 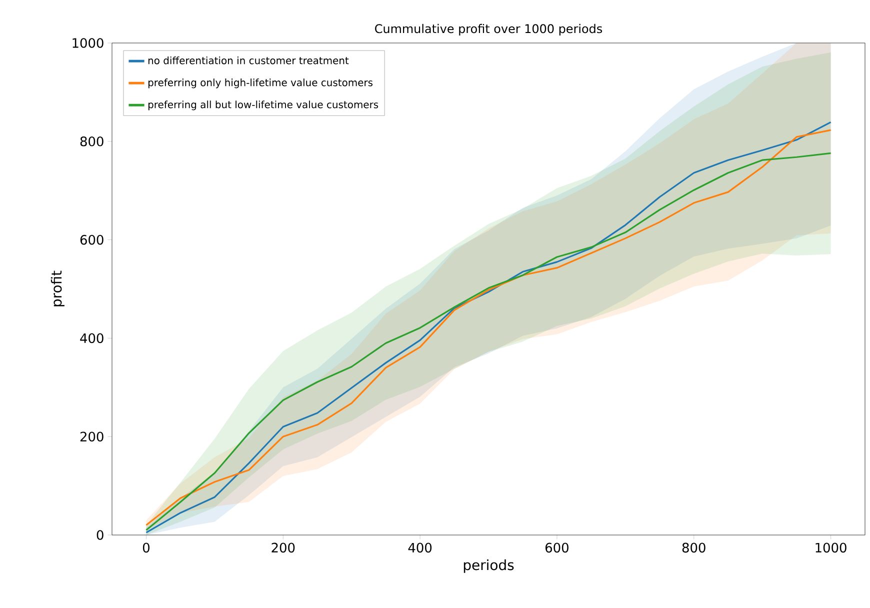 I want to click on y-tick-label: 0, so click(x=100, y=535).